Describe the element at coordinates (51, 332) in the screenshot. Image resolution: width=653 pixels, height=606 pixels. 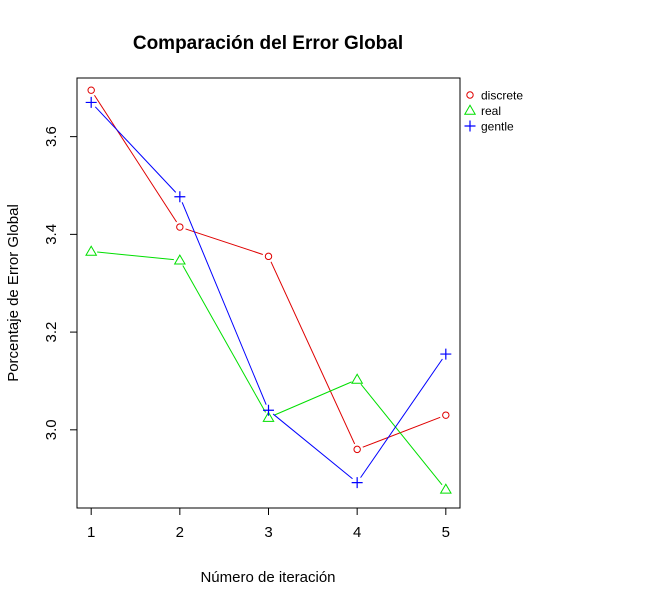
I see `y-tick-label: 3.2` at that location.